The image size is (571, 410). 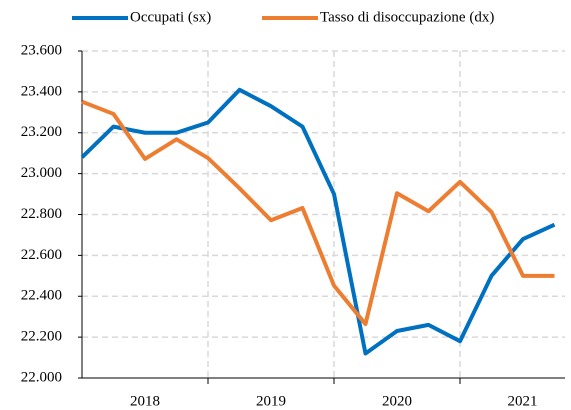 I want to click on y-tick-label: 22.800, so click(x=41, y=214).